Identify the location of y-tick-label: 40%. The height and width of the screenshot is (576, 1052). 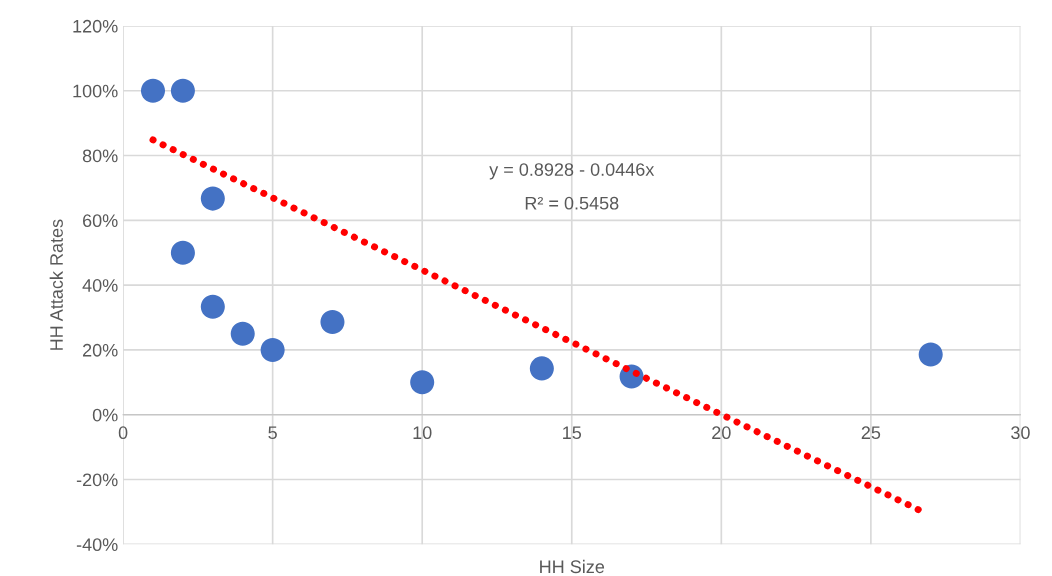
(100, 285).